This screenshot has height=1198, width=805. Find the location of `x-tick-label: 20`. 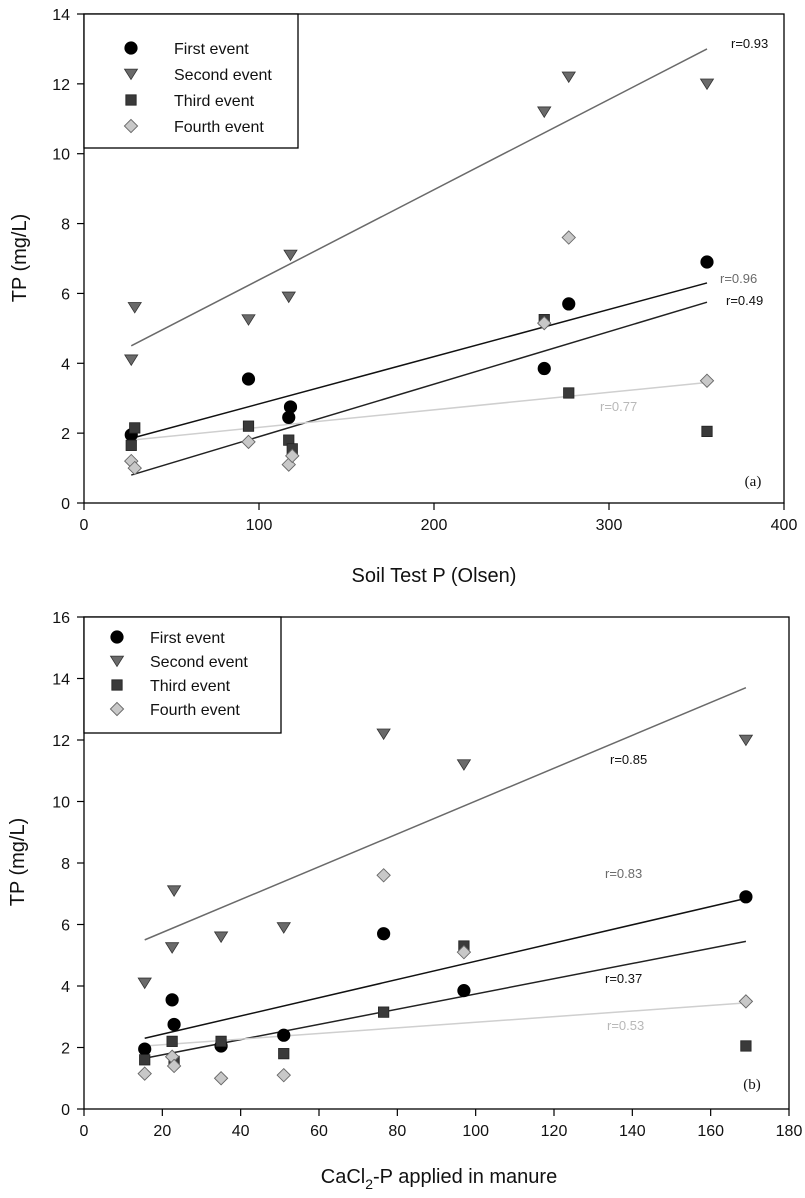

x-tick-label: 20 is located at coordinates (162, 1131).